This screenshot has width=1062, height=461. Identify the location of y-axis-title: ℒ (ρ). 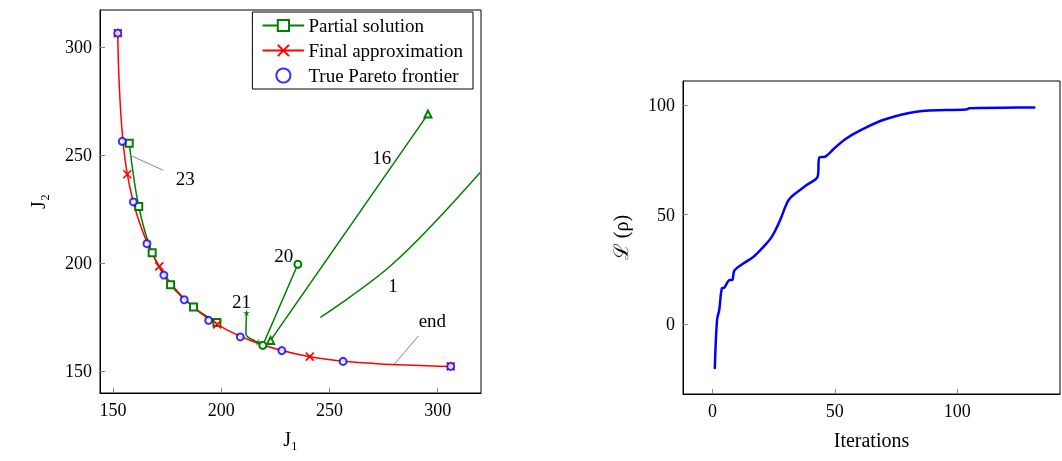
(621, 237).